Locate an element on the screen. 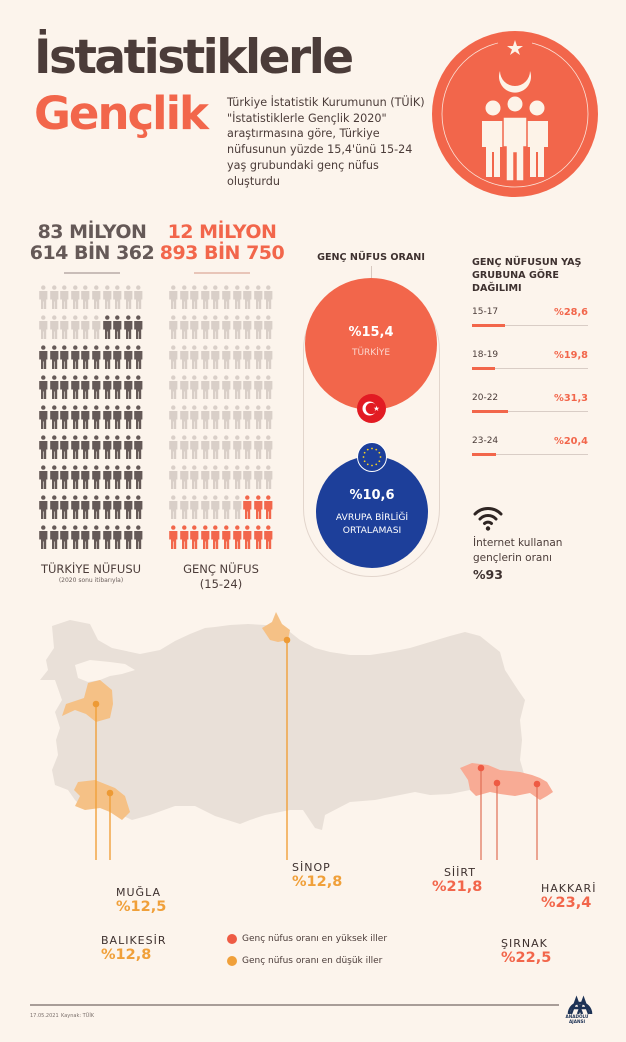 This screenshot has height=1042, width=626. turkey-ratio-value: %15,4 is located at coordinates (371, 332).